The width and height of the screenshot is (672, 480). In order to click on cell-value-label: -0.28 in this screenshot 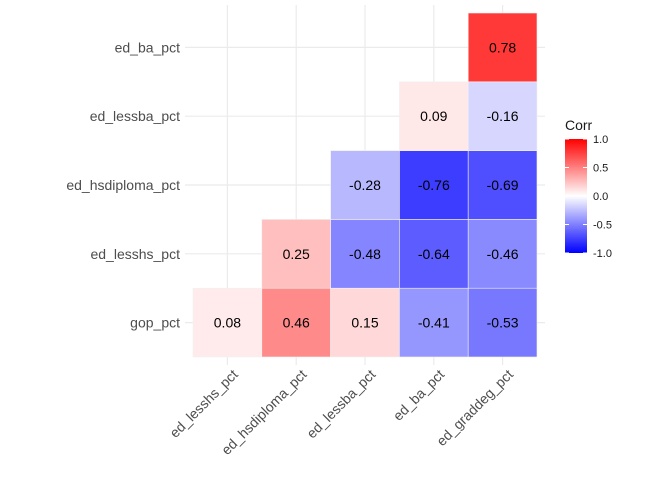, I will do `click(365, 185)`.